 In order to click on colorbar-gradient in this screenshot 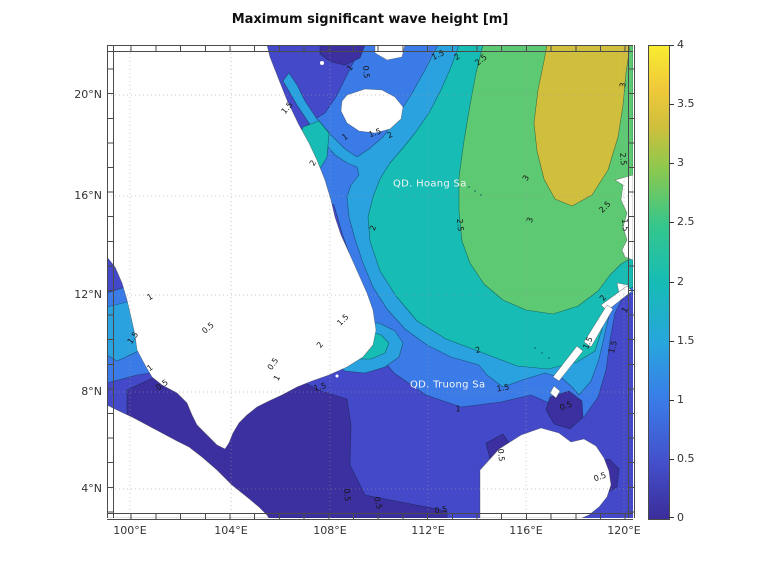, I will do `click(659, 282)`.